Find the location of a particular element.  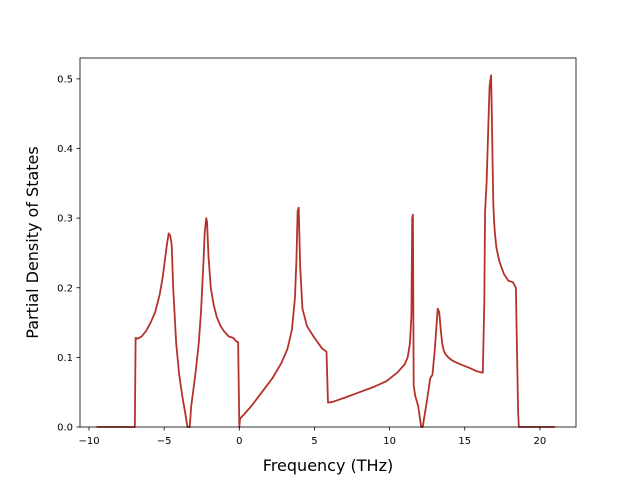

x-tick-label: 5 is located at coordinates (314, 441).